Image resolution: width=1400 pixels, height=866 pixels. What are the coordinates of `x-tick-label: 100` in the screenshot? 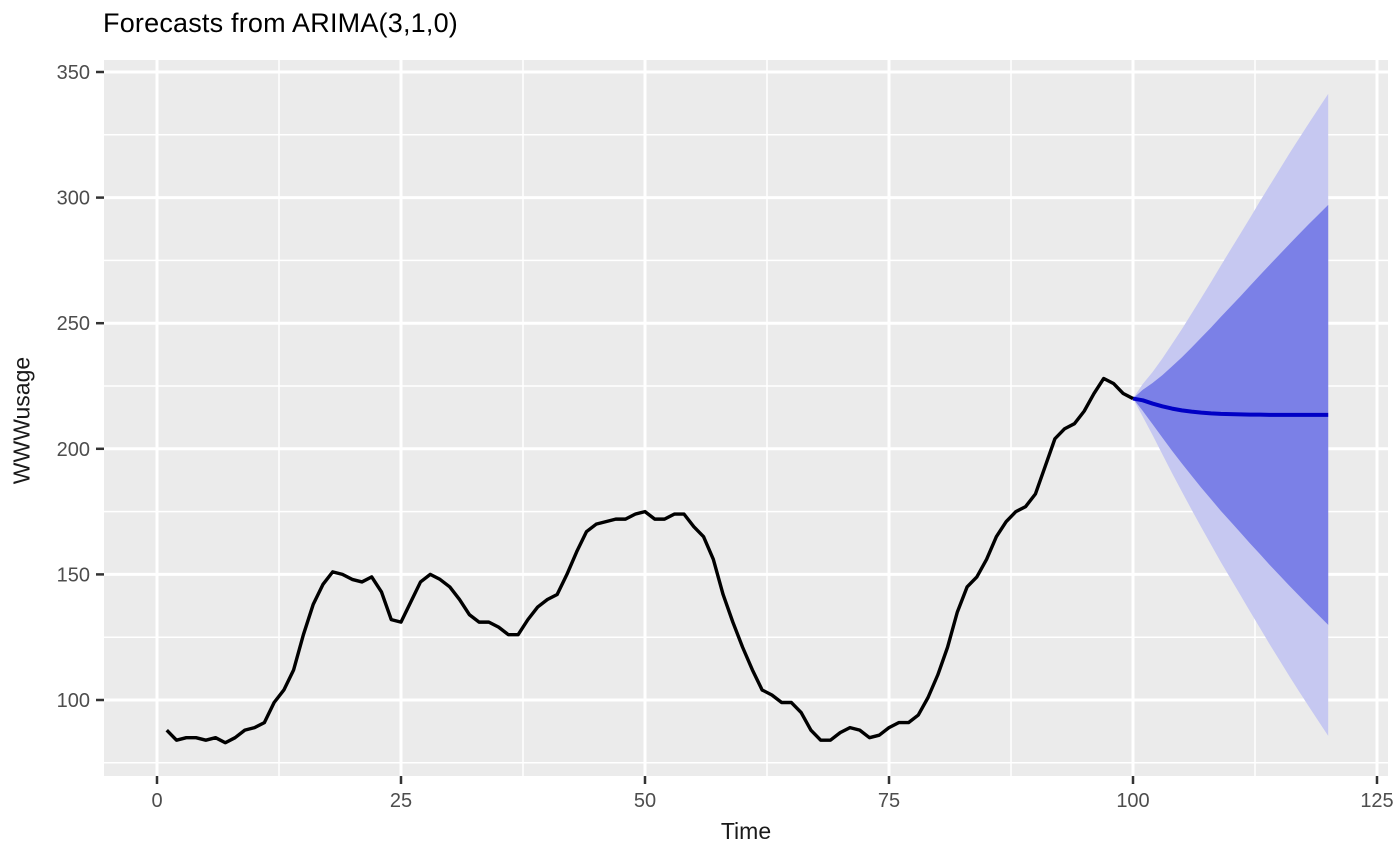 It's located at (1132, 801).